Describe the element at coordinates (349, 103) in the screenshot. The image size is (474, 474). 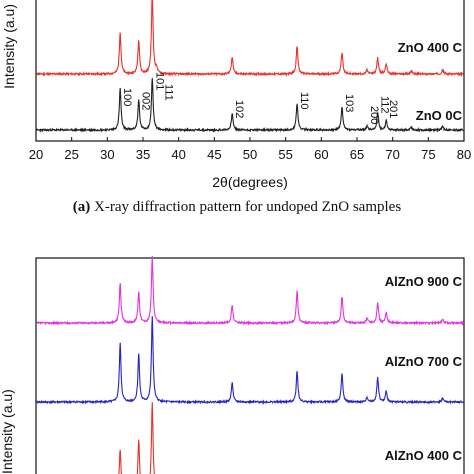
I see `peak-label-103: 103` at that location.